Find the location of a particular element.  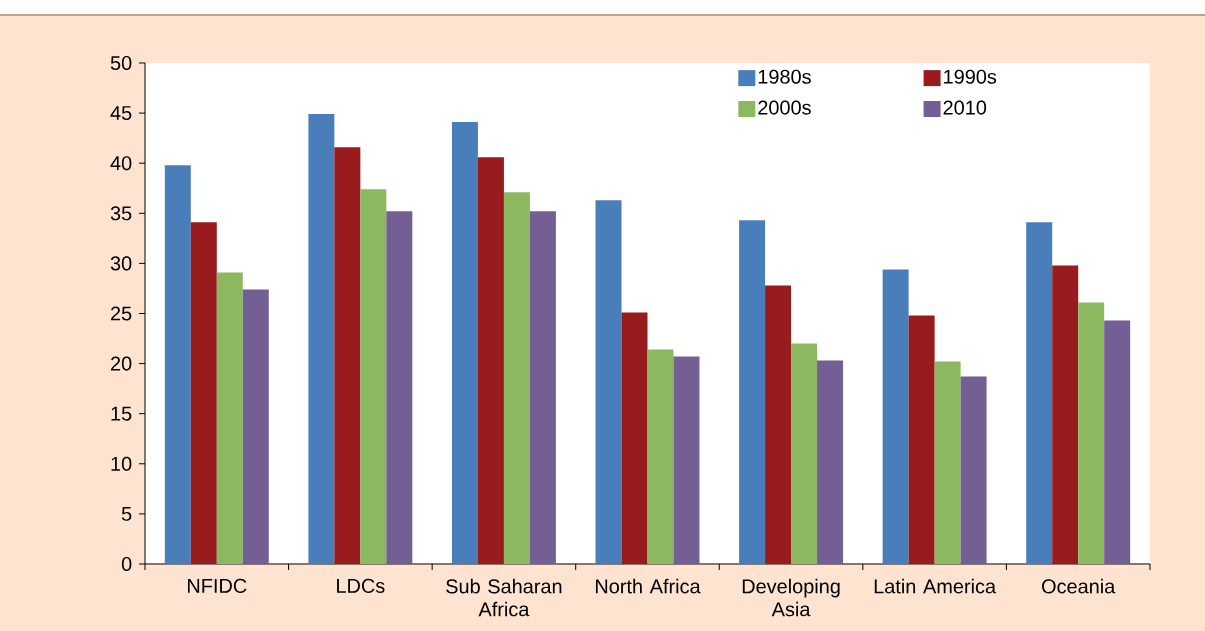

legend-label: 1990s is located at coordinates (970, 76).